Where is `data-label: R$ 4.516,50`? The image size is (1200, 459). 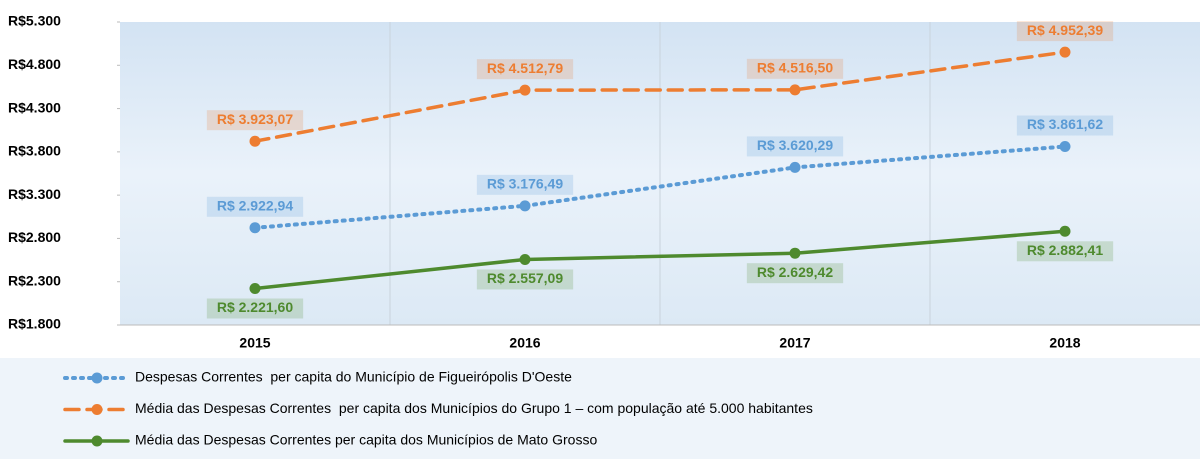 data-label: R$ 4.516,50 is located at coordinates (795, 68).